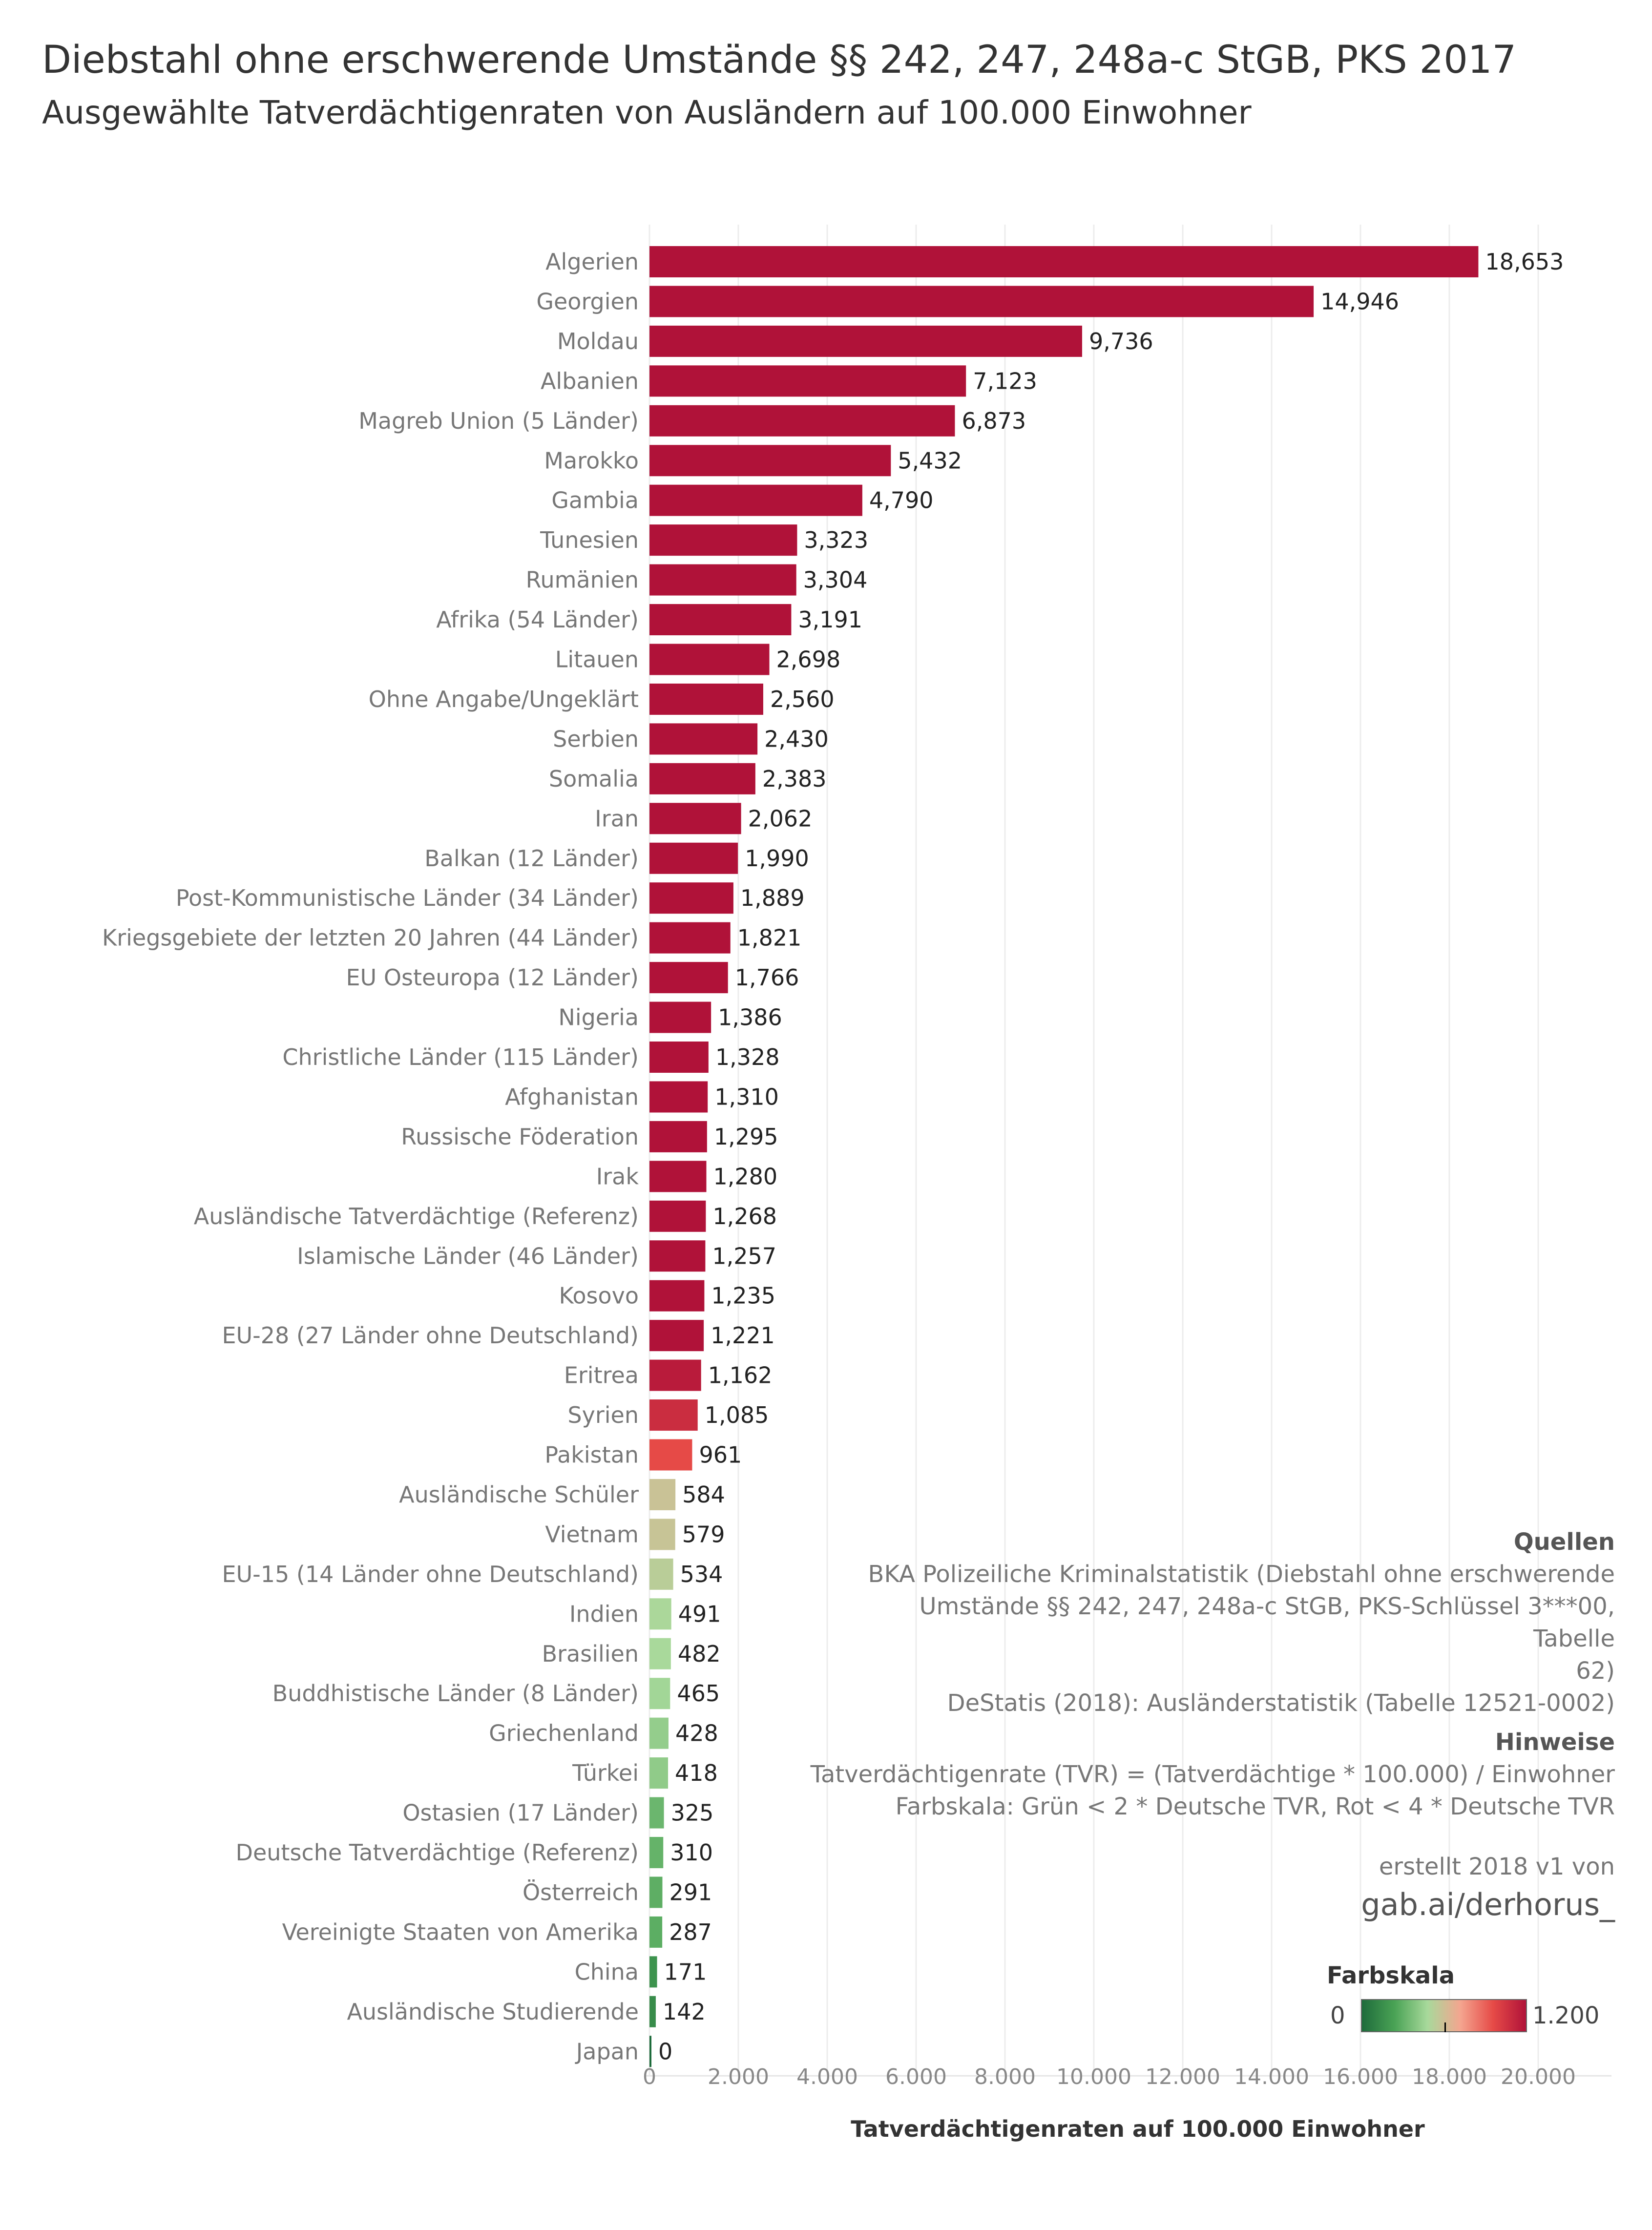  Describe the element at coordinates (617, 818) in the screenshot. I see `category-label: Iran` at that location.